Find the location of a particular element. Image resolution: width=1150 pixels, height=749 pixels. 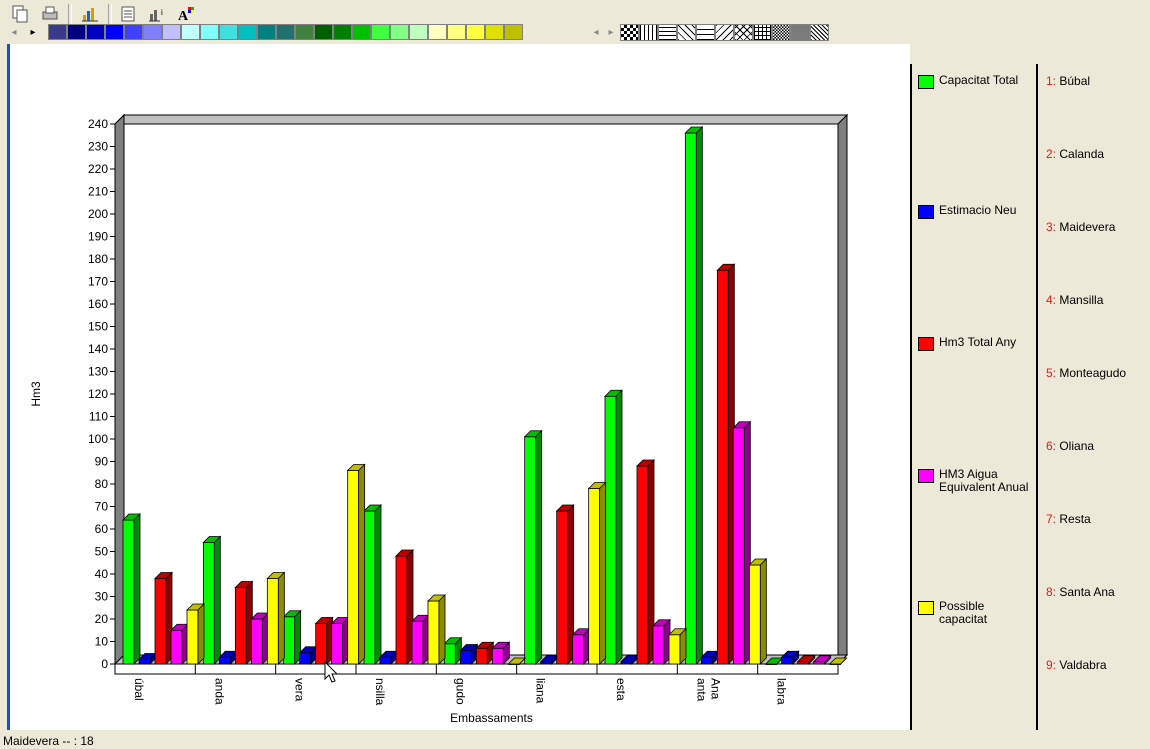

category-index-name: Maidevera is located at coordinates (1086, 227).